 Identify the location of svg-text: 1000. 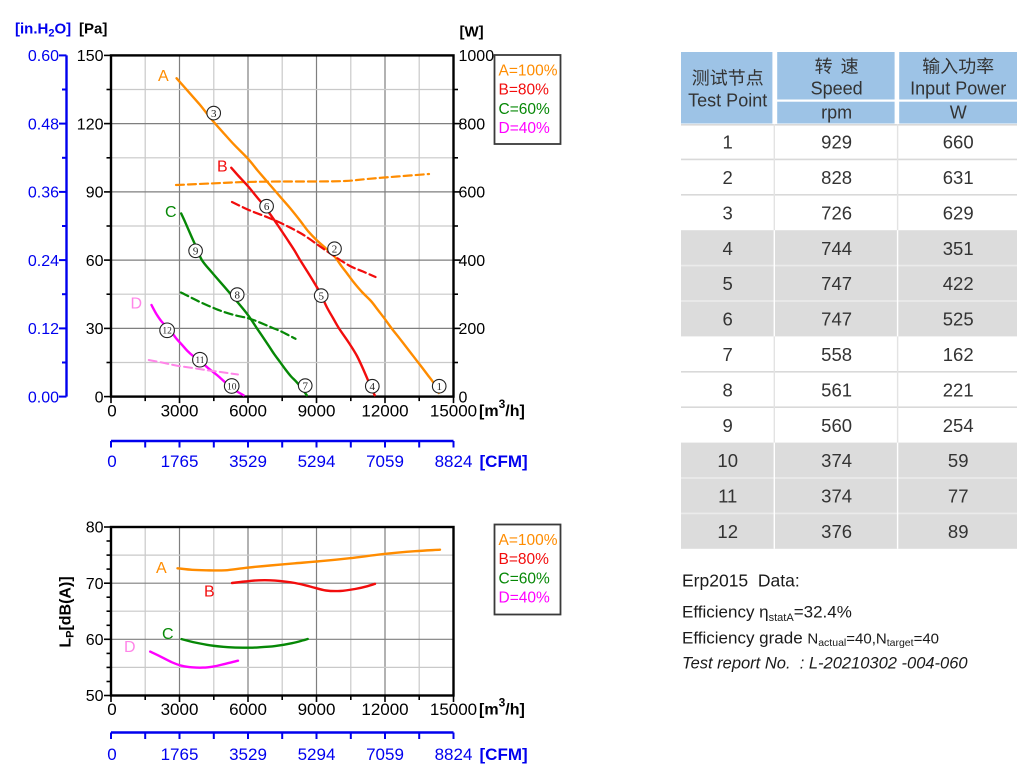
(477, 56).